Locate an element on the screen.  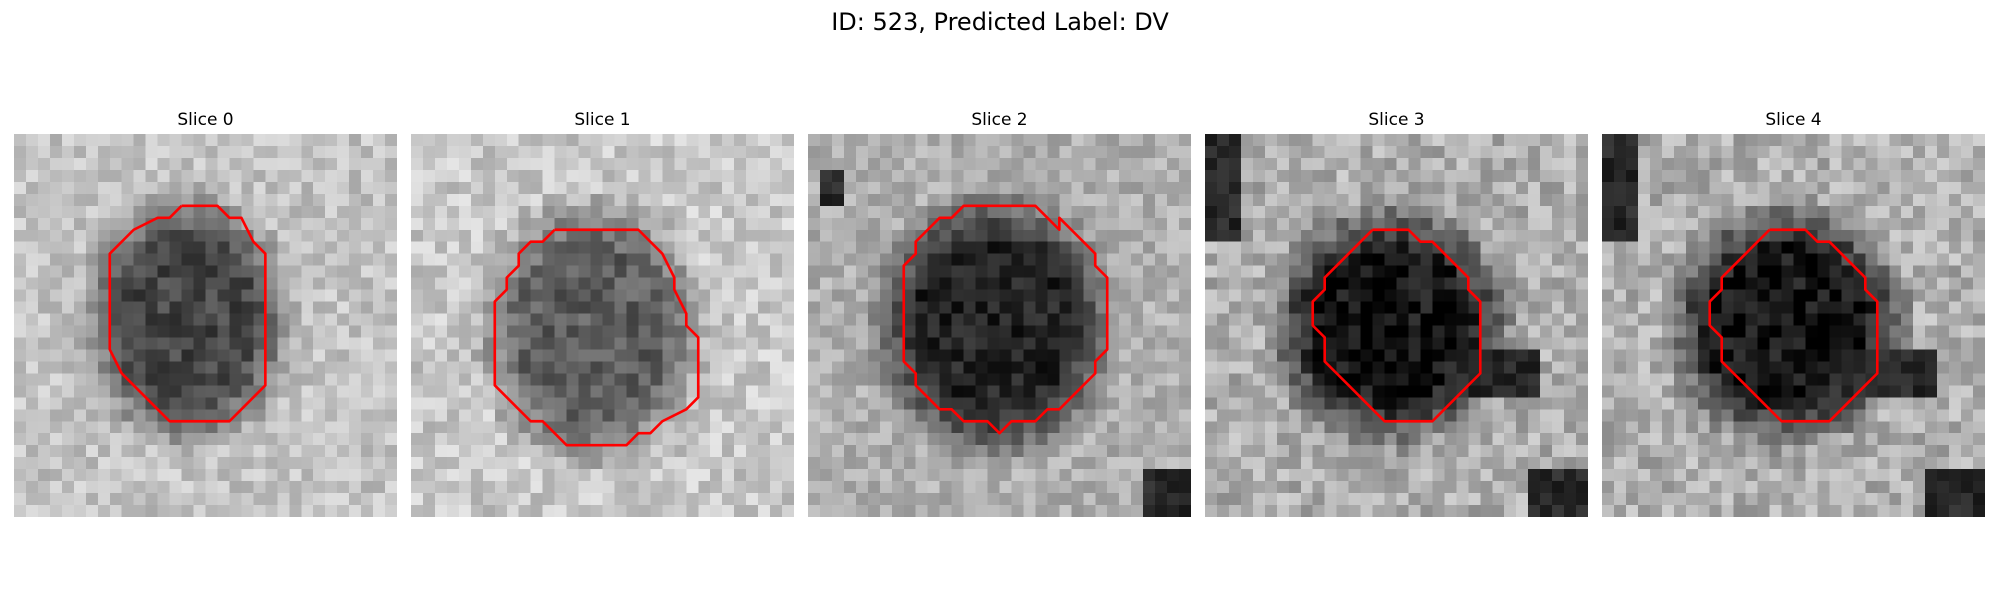
slice-title-4: Slice 4 is located at coordinates (1793, 120).